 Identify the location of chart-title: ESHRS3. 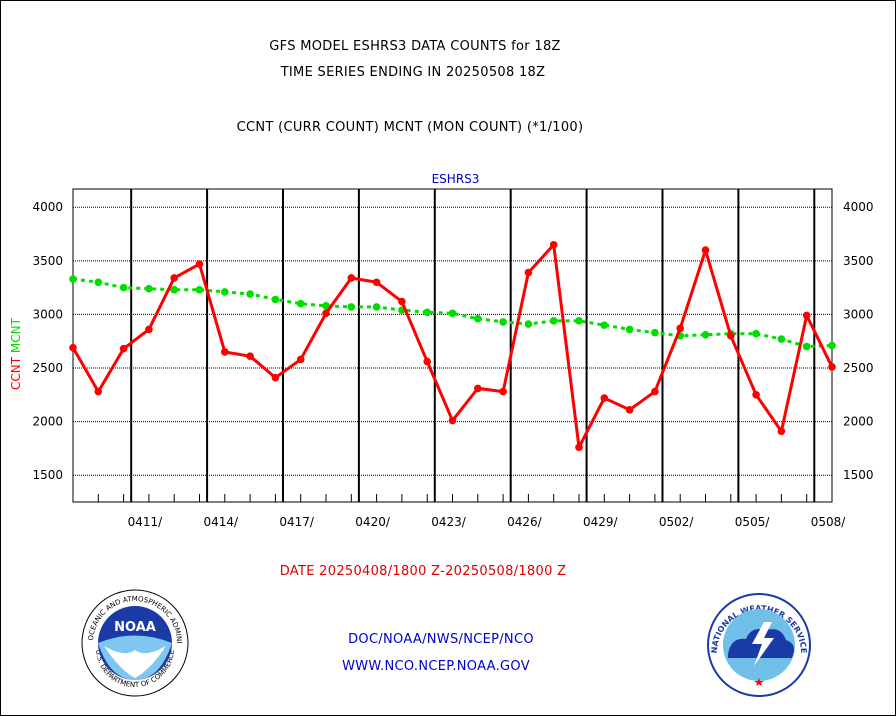
(456, 179).